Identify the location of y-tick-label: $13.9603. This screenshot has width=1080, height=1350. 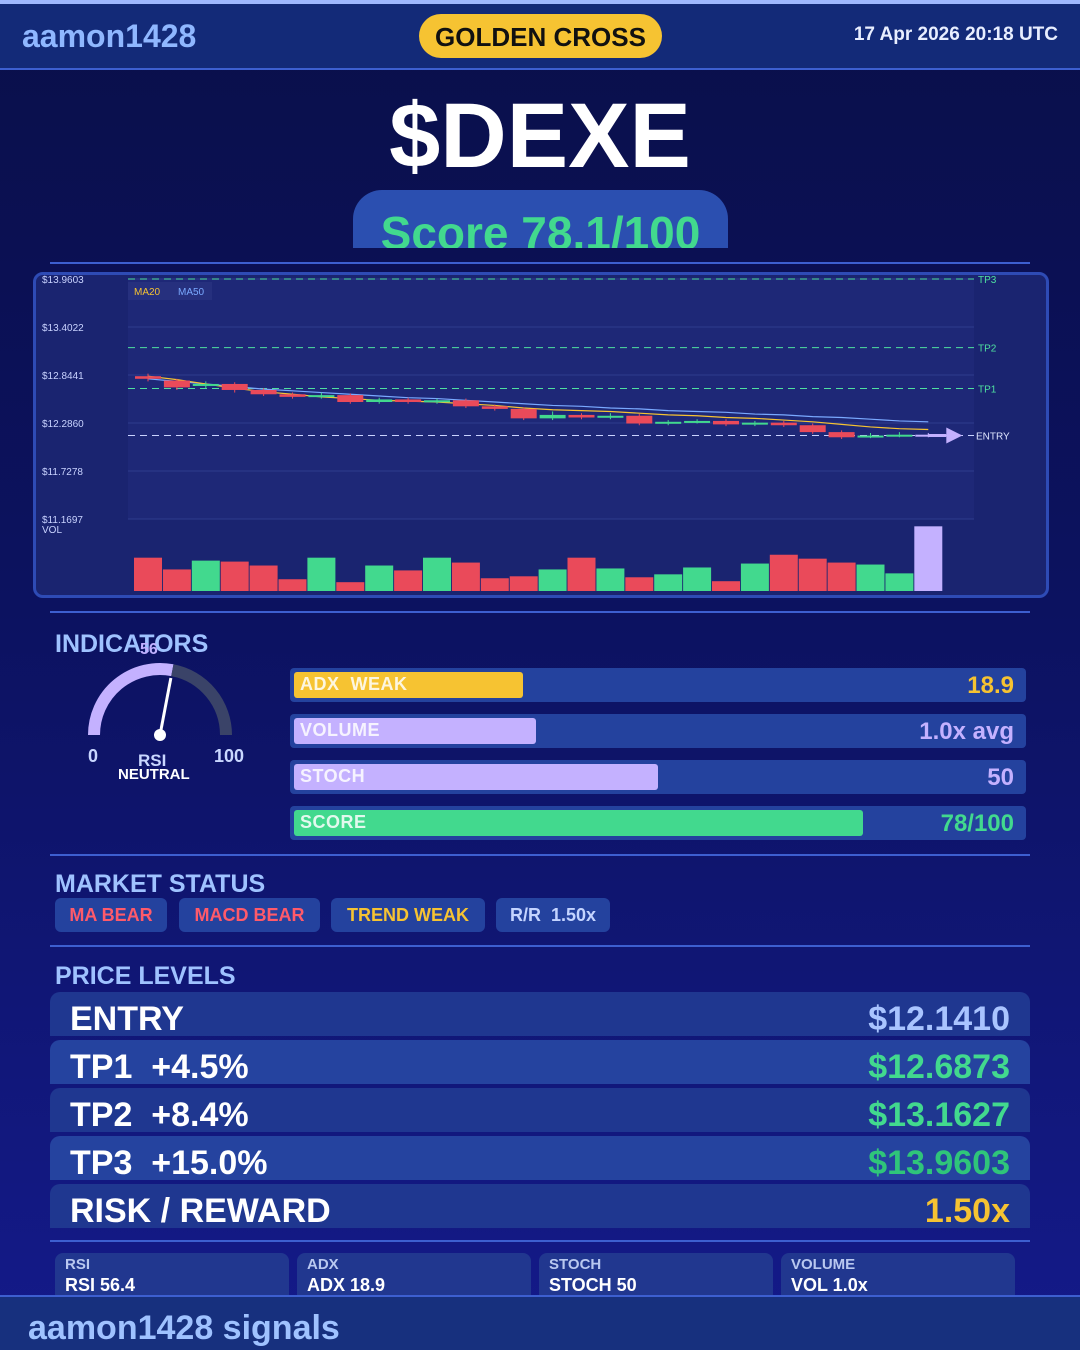
(63, 280).